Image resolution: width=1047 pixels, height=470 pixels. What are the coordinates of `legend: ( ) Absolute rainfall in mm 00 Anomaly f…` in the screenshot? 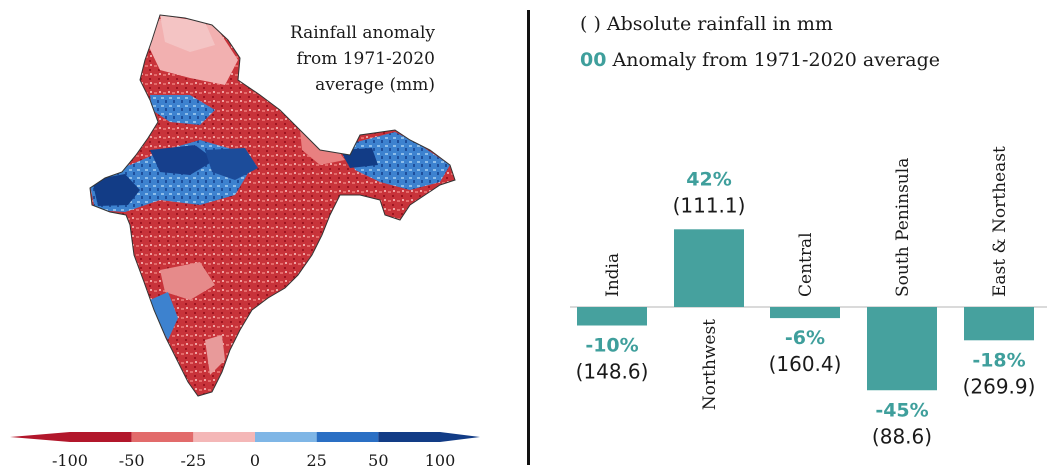 It's located at (760, 42).